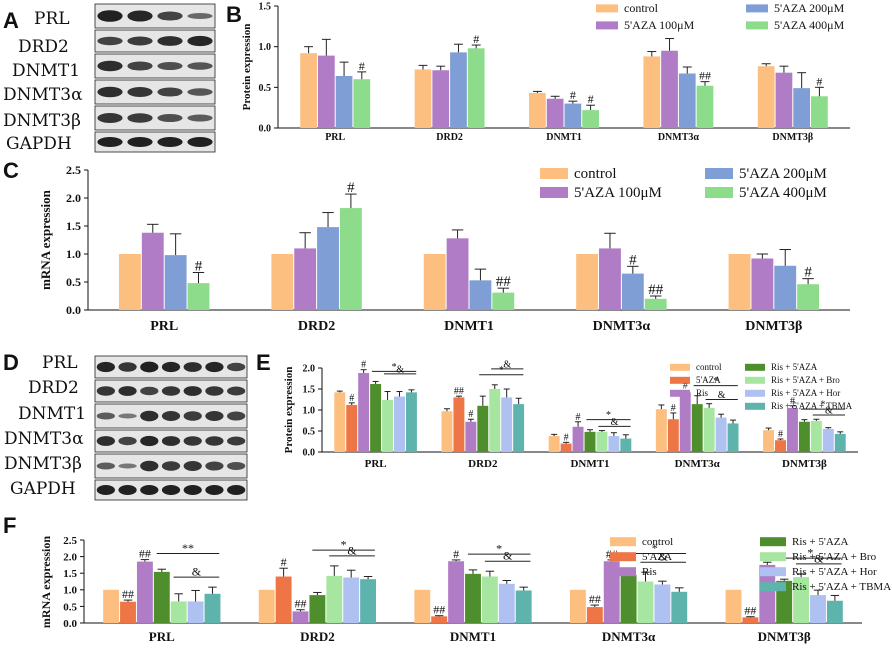 This screenshot has height=671, width=892. Describe the element at coordinates (840, 442) in the screenshot. I see `chart-e-bar-s6-c4` at that location.